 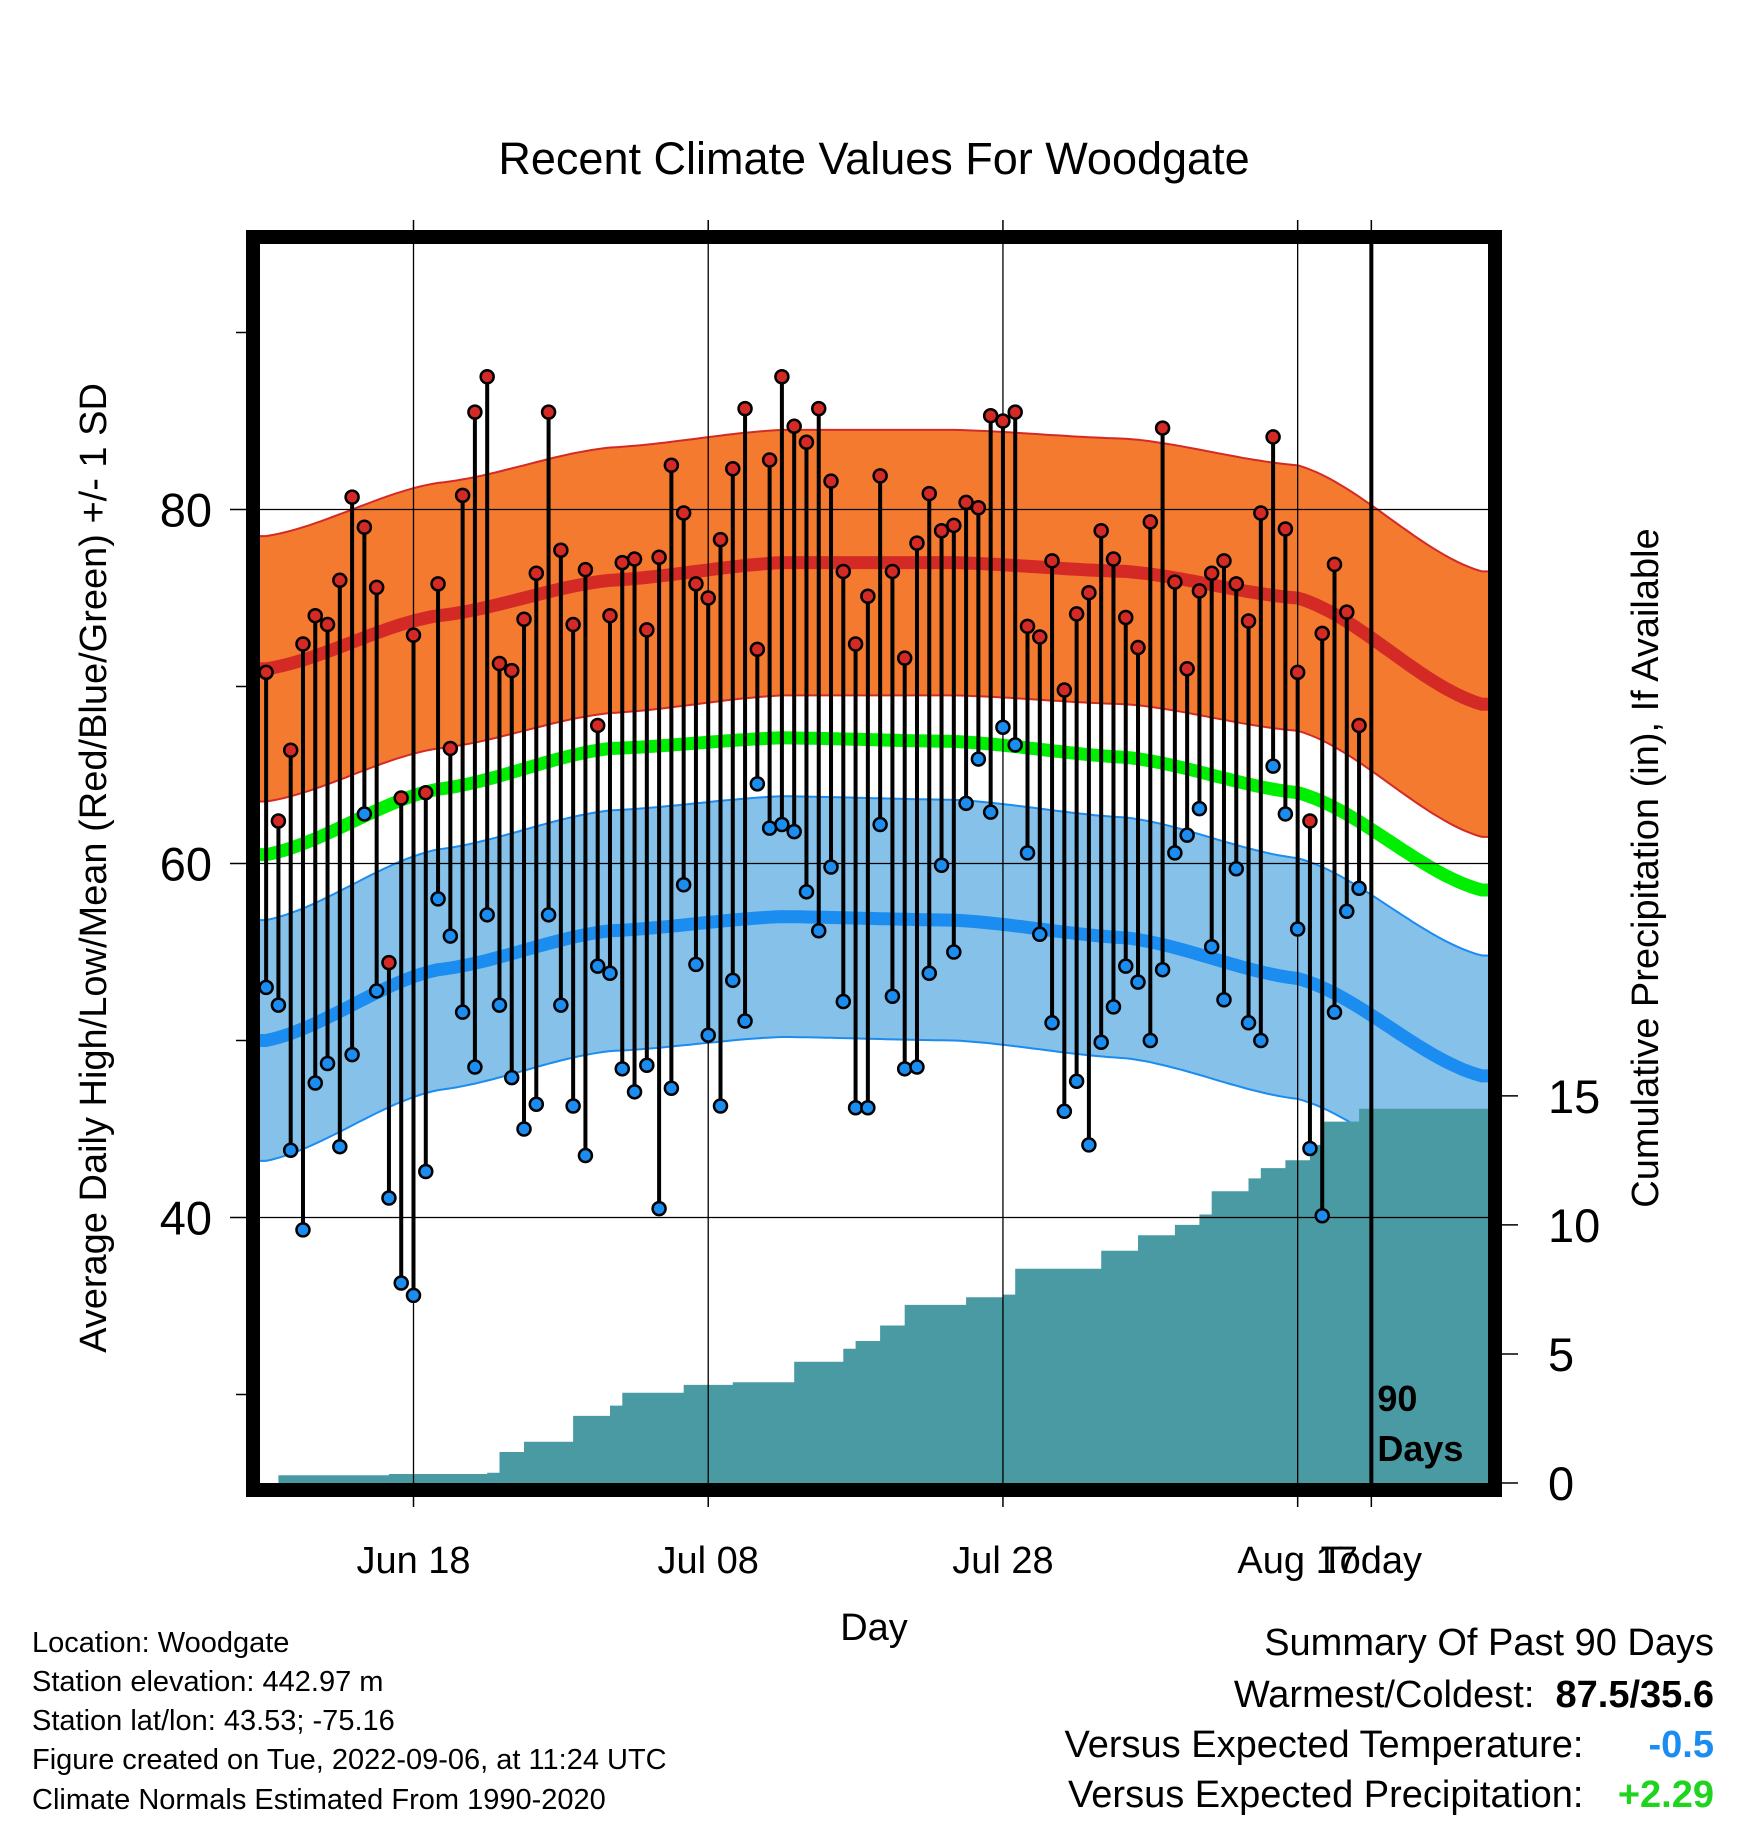 What do you see at coordinates (1665, 1795) in the screenshot?
I see `precip-anomaly-value: +2.29` at bounding box center [1665, 1795].